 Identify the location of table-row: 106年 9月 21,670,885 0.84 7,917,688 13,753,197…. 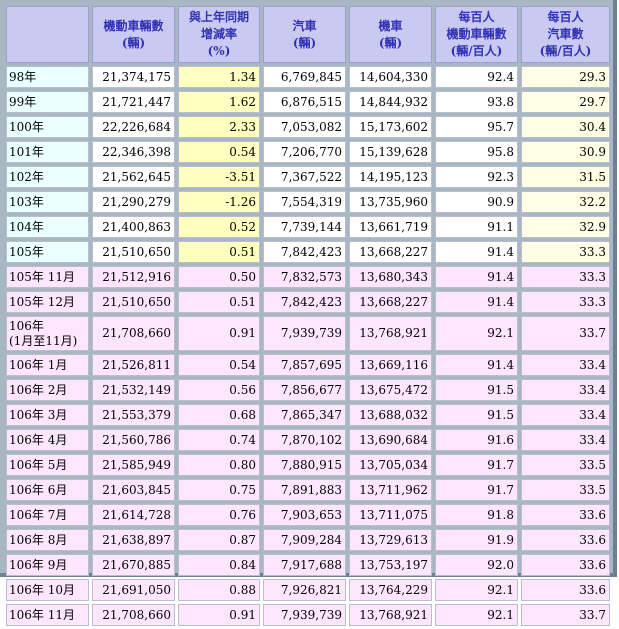
(308, 565).